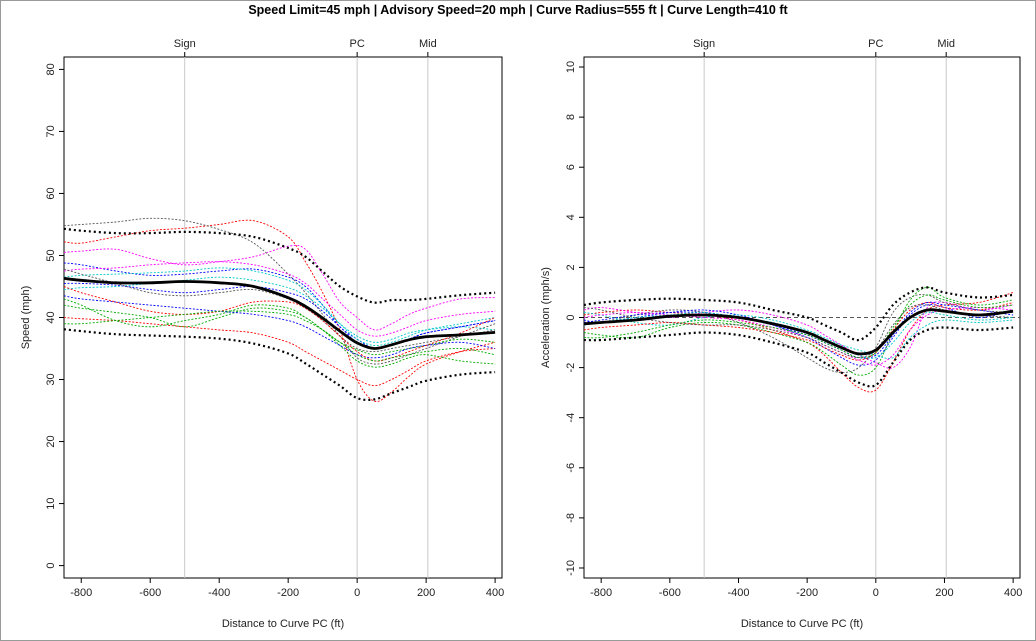 This screenshot has height=641, width=1036. Describe the element at coordinates (571, 518) in the screenshot. I see `accel-y-tick-label: -8` at that location.